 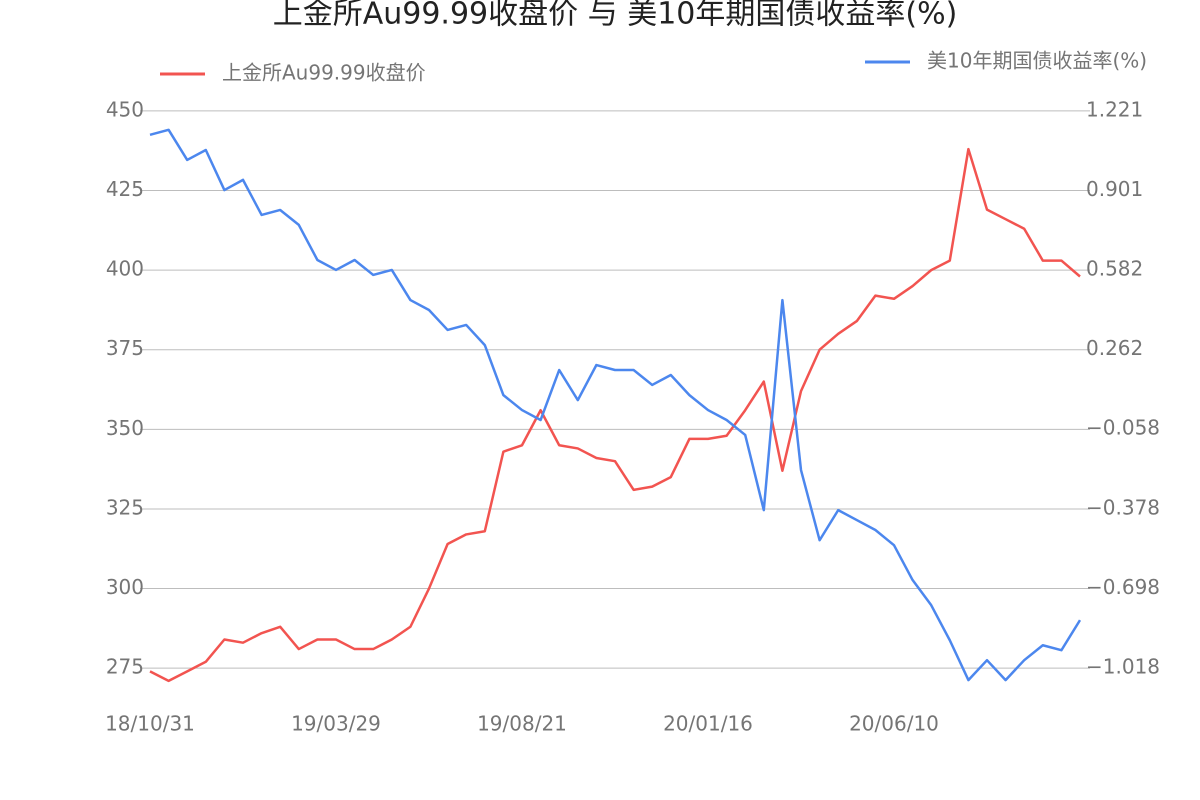 I want to click on y-tick-label: 300, so click(x=125, y=587).